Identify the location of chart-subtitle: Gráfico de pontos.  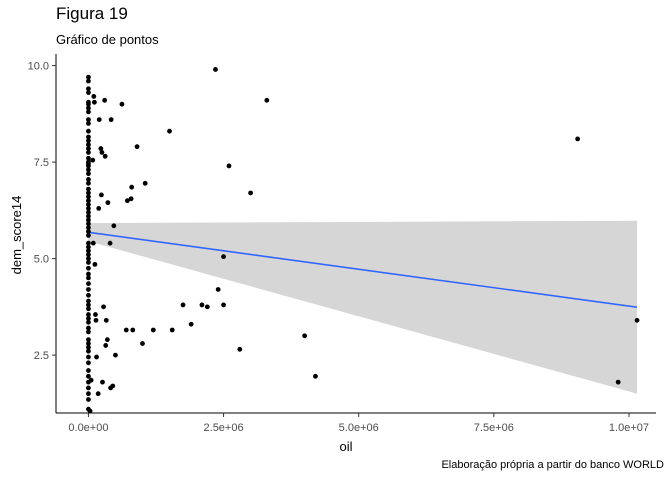
(107, 39).